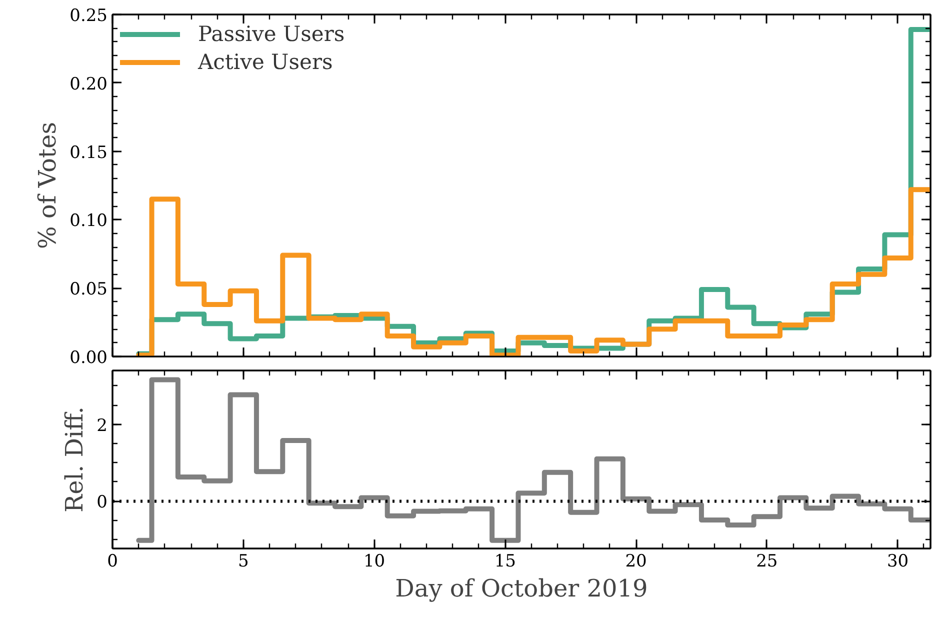 The image size is (932, 622). What do you see at coordinates (89, 16) in the screenshot?
I see `y-tick-label: 0.25` at bounding box center [89, 16].